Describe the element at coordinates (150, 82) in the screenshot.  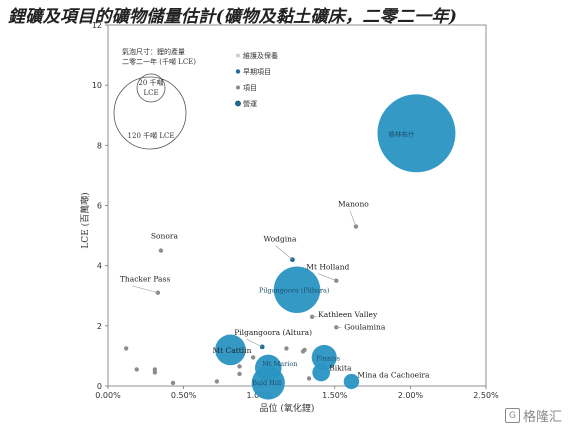
I see `size-legend-small-label: 20 千噸` at that location.